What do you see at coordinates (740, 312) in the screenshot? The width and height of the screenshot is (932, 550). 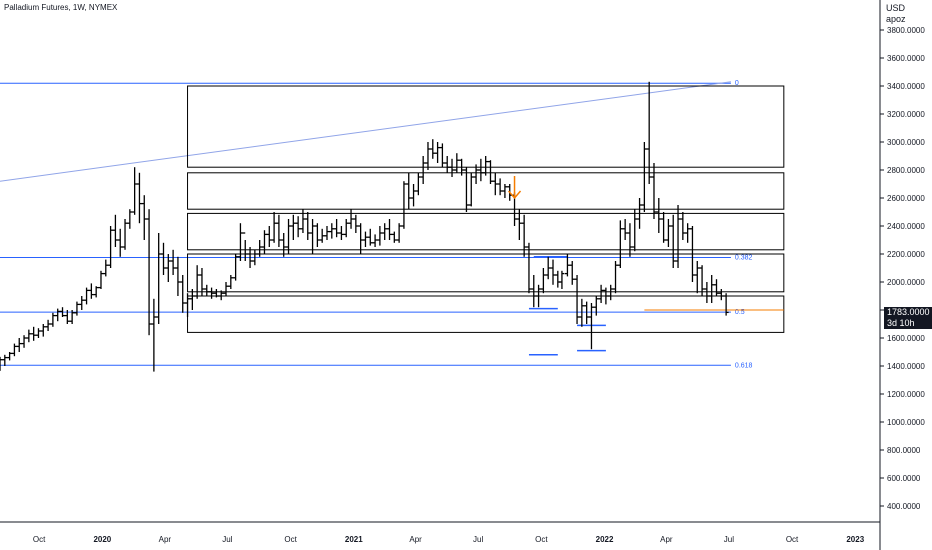 I see `fib-level-label: 0.5` at bounding box center [740, 312].